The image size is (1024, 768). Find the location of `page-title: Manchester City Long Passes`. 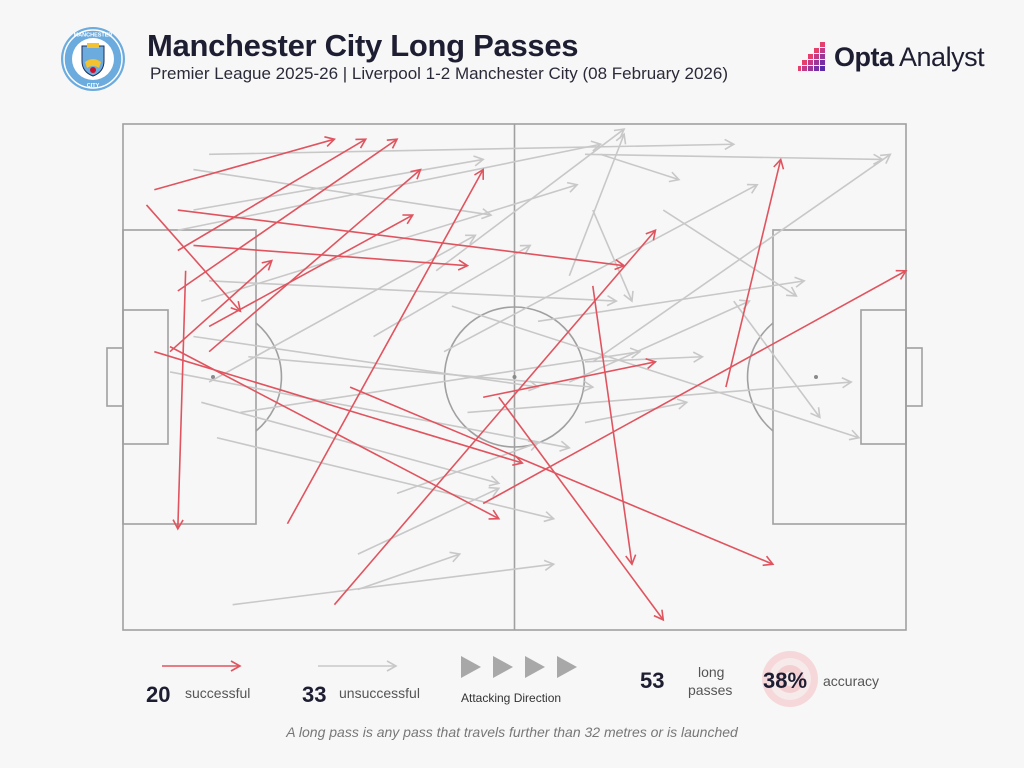

page-title: Manchester City Long Passes is located at coordinates (363, 45).